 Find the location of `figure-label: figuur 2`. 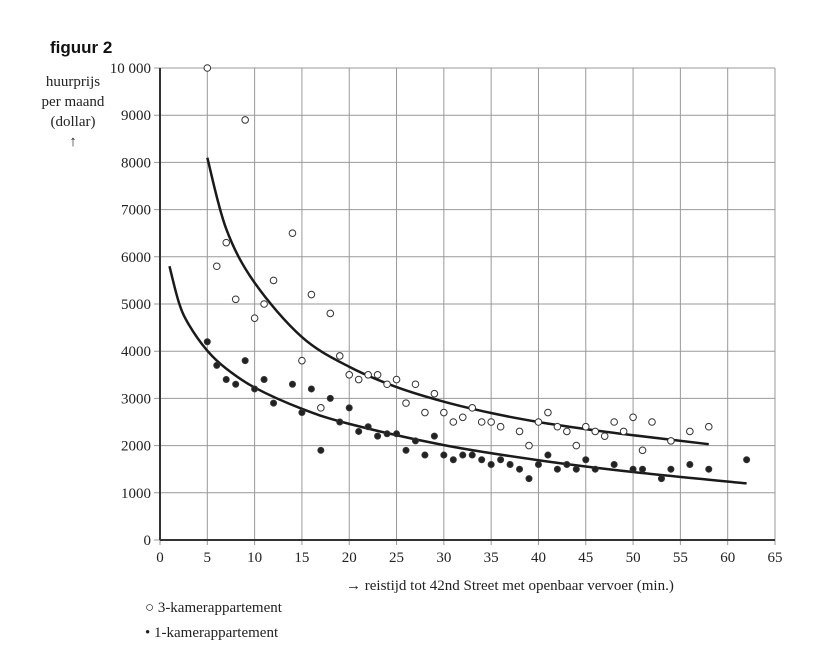

figure-label: figuur 2 is located at coordinates (81, 47).